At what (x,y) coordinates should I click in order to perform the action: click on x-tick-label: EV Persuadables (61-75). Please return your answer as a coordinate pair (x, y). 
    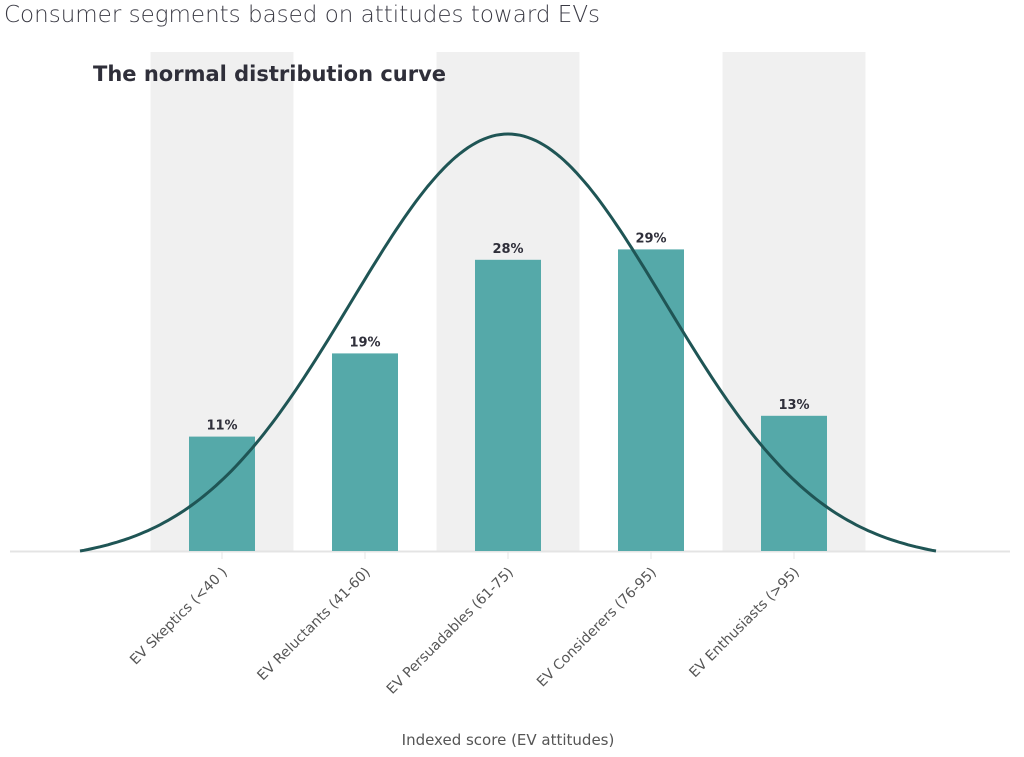
    Looking at the image, I should click on (450, 631).